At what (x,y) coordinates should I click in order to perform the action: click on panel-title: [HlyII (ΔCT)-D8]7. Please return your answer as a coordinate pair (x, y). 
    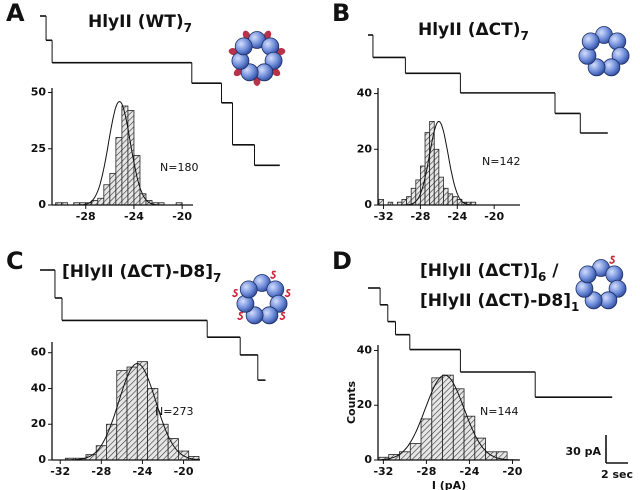
    Looking at the image, I should click on (141, 273).